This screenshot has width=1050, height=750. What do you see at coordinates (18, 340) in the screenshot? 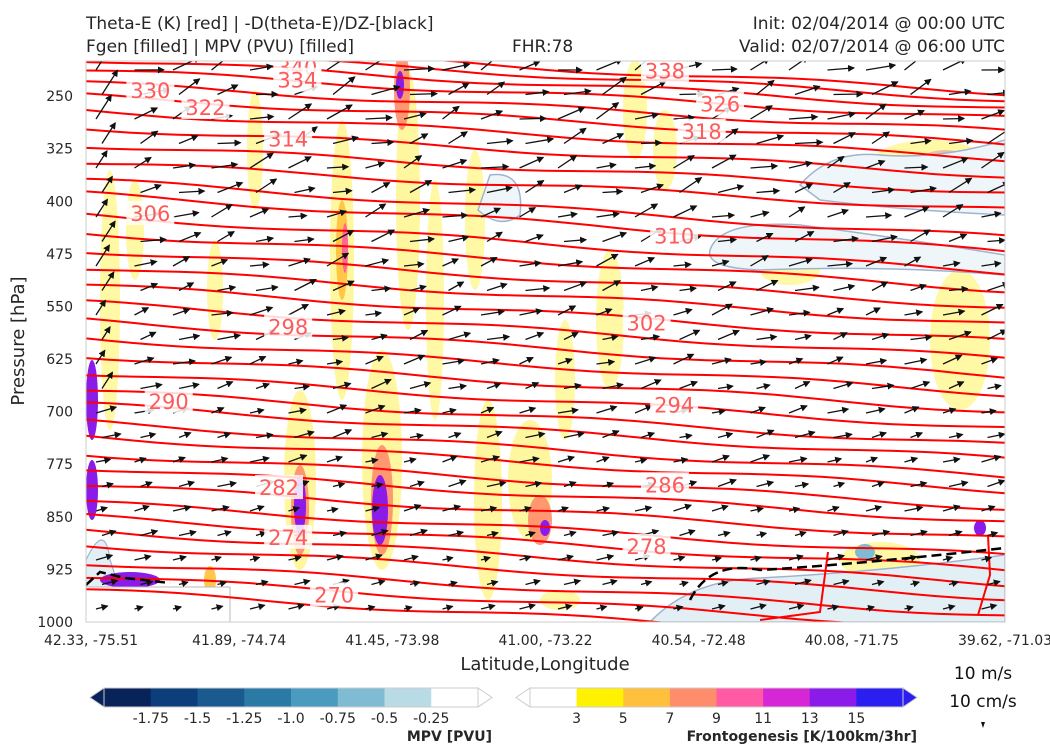
I see `y-axis-label: Pressure [hPa]` at bounding box center [18, 340].